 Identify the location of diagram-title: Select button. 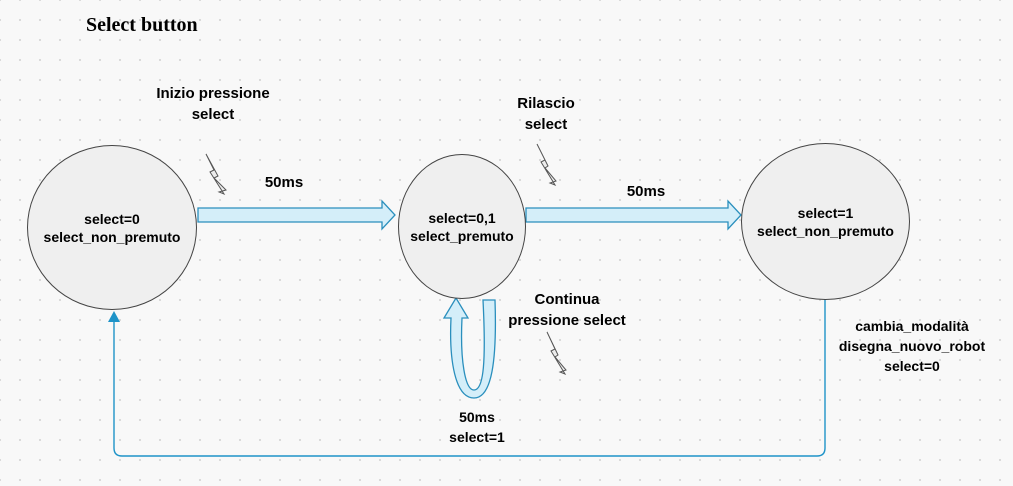
(142, 25).